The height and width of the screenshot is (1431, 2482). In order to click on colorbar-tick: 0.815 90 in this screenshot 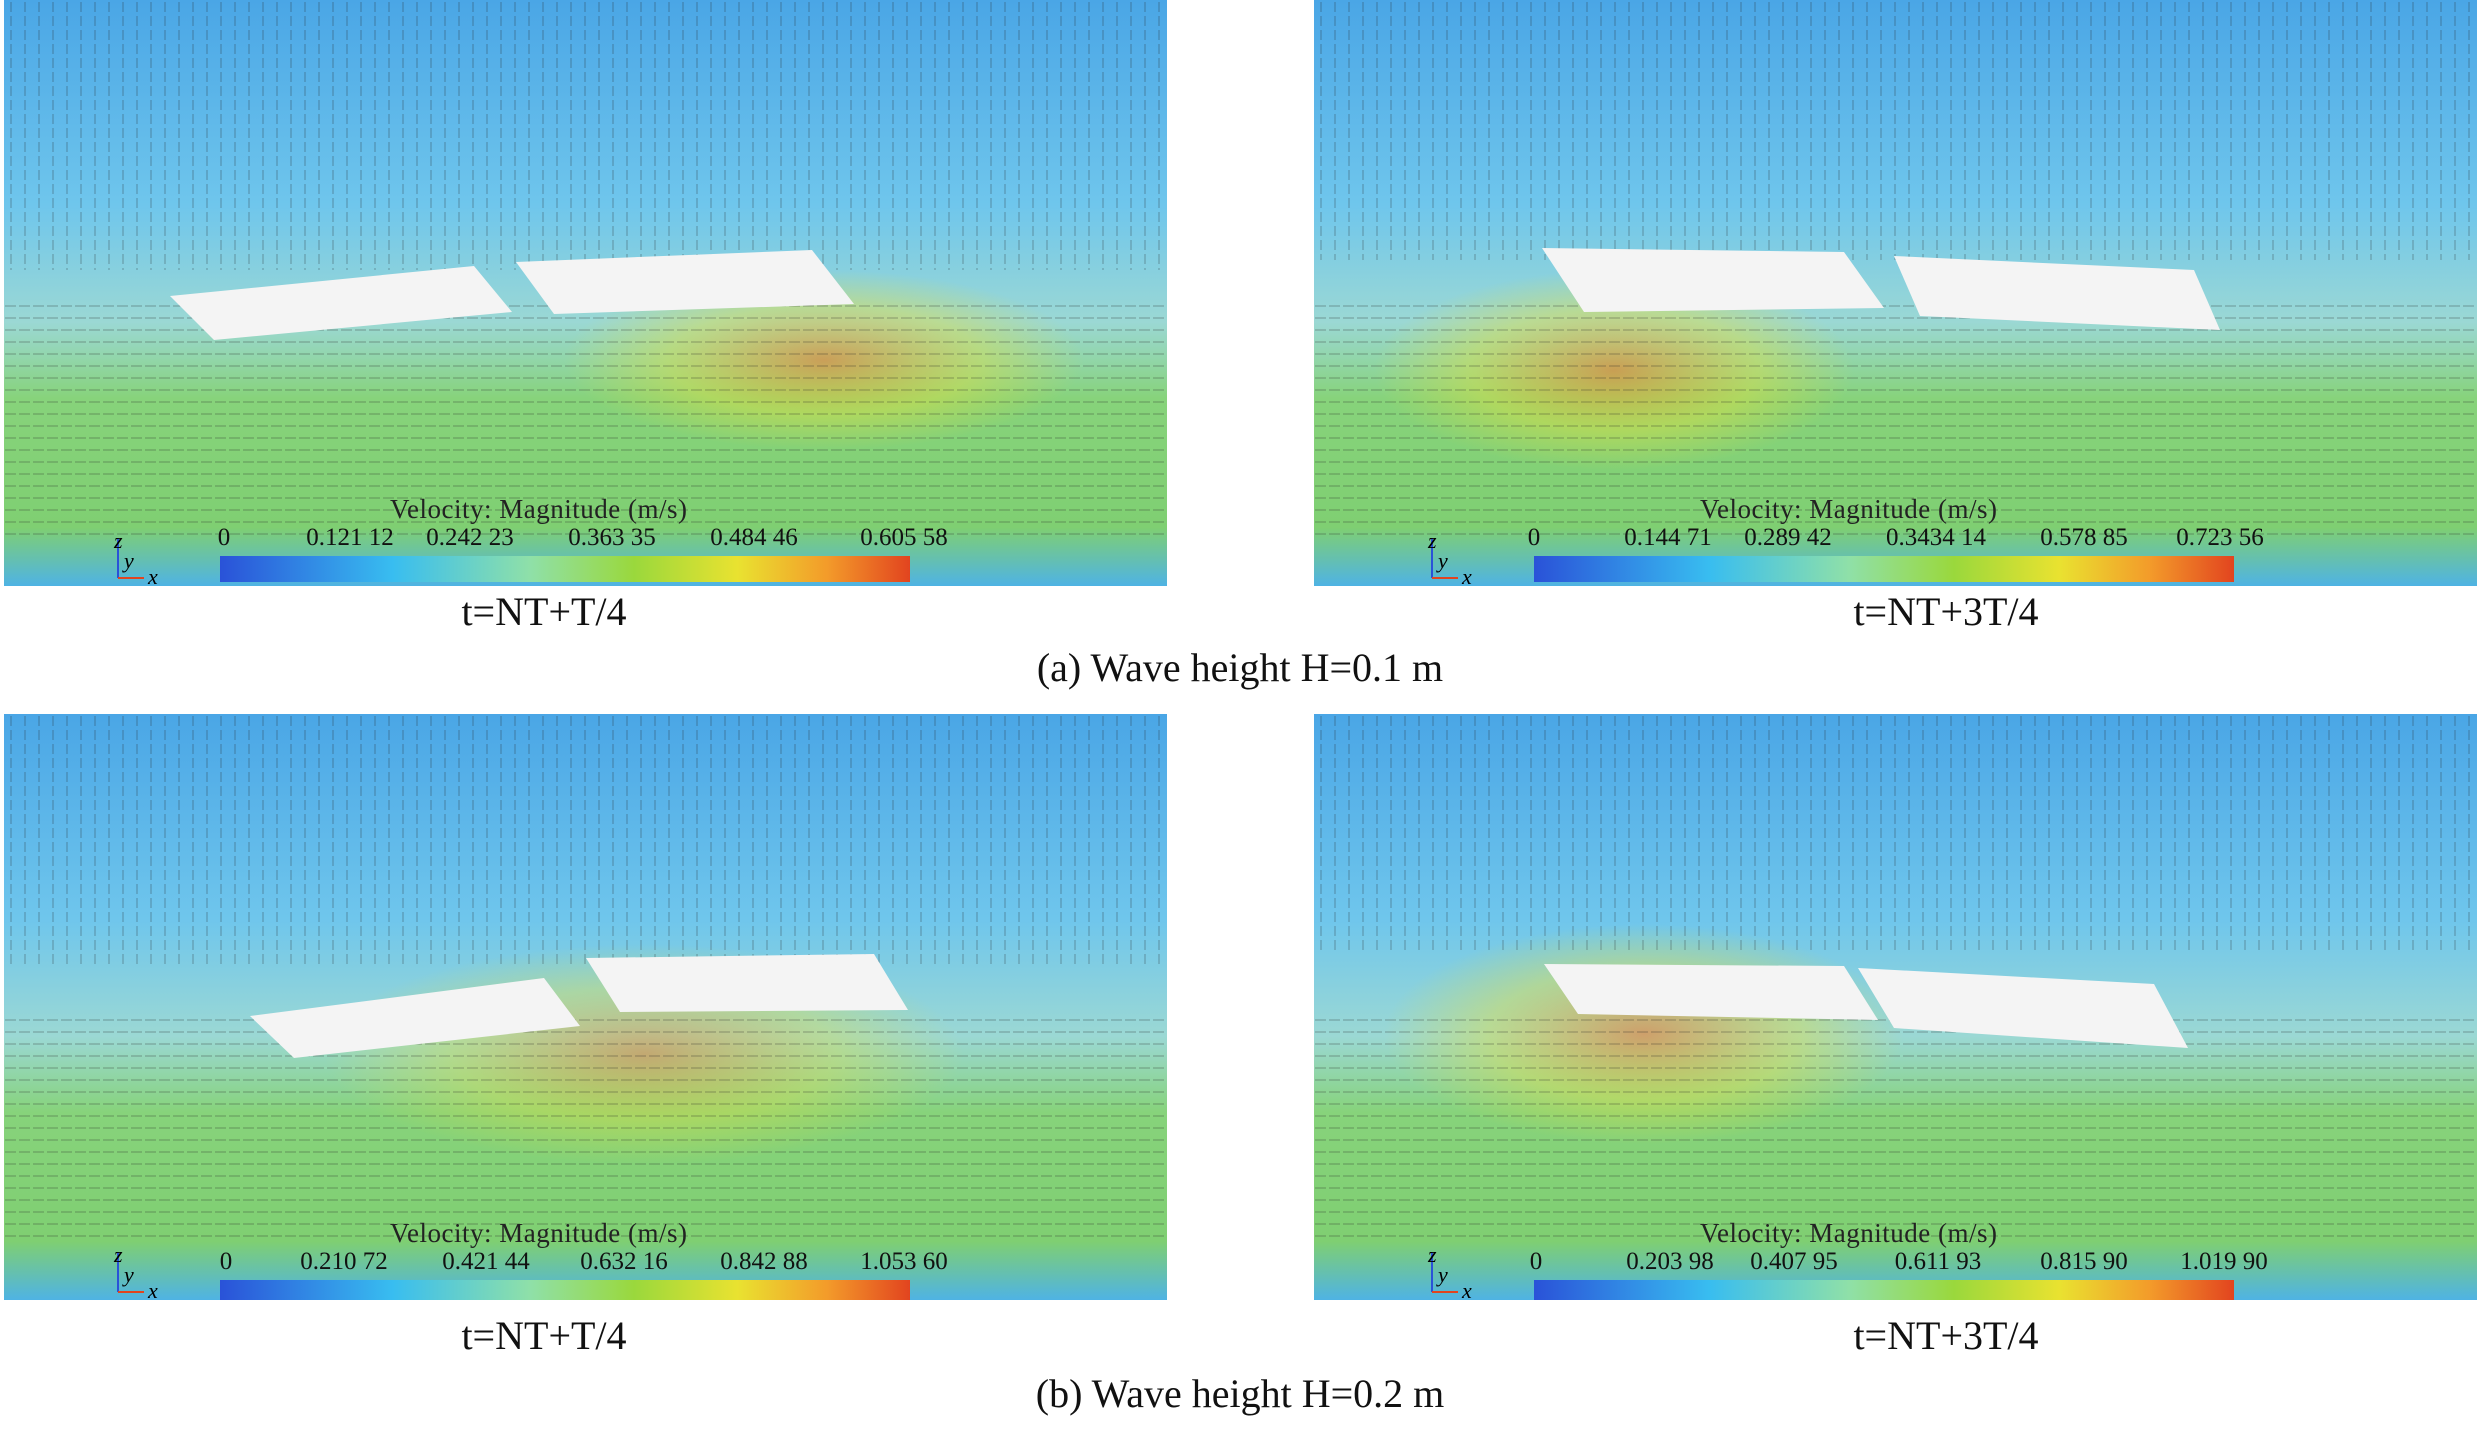, I will do `click(2084, 1261)`.